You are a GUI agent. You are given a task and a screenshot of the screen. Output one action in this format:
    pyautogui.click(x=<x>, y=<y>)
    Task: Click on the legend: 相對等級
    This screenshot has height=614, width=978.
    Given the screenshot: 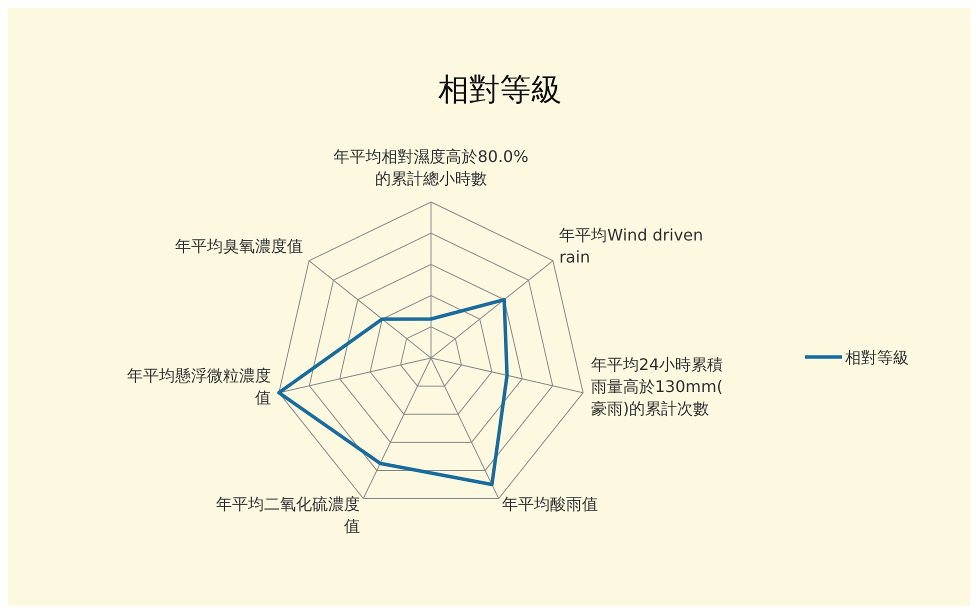 What is the action you would take?
    pyautogui.click(x=857, y=357)
    